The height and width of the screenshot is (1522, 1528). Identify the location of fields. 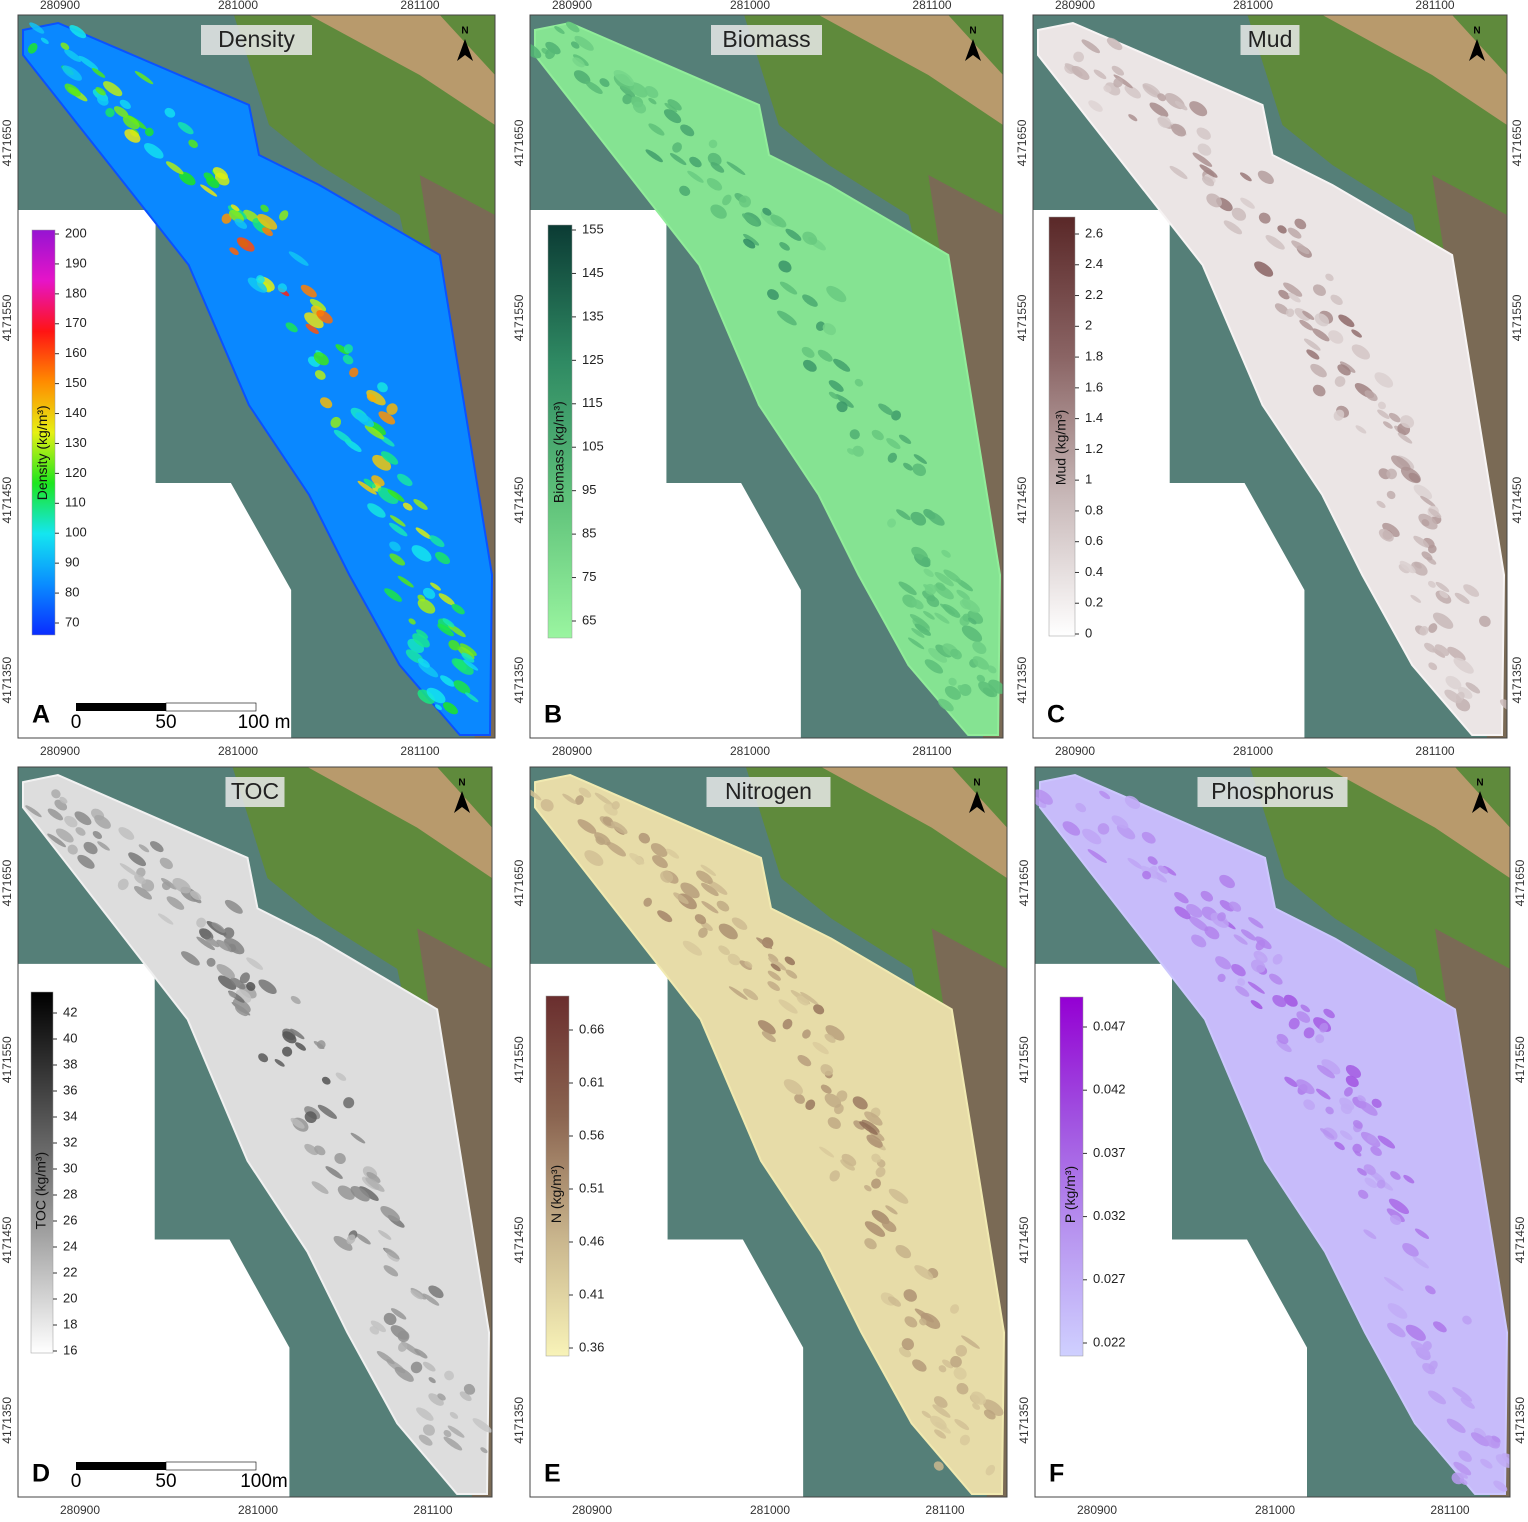
(399, 823).